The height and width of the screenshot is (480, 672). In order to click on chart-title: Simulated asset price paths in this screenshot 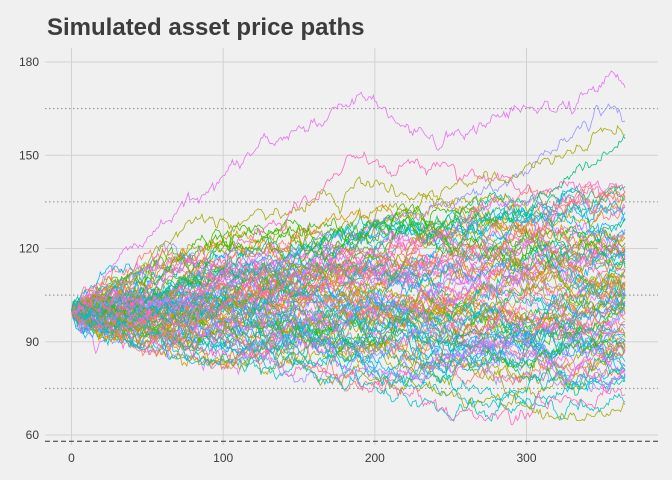, I will do `click(206, 27)`.